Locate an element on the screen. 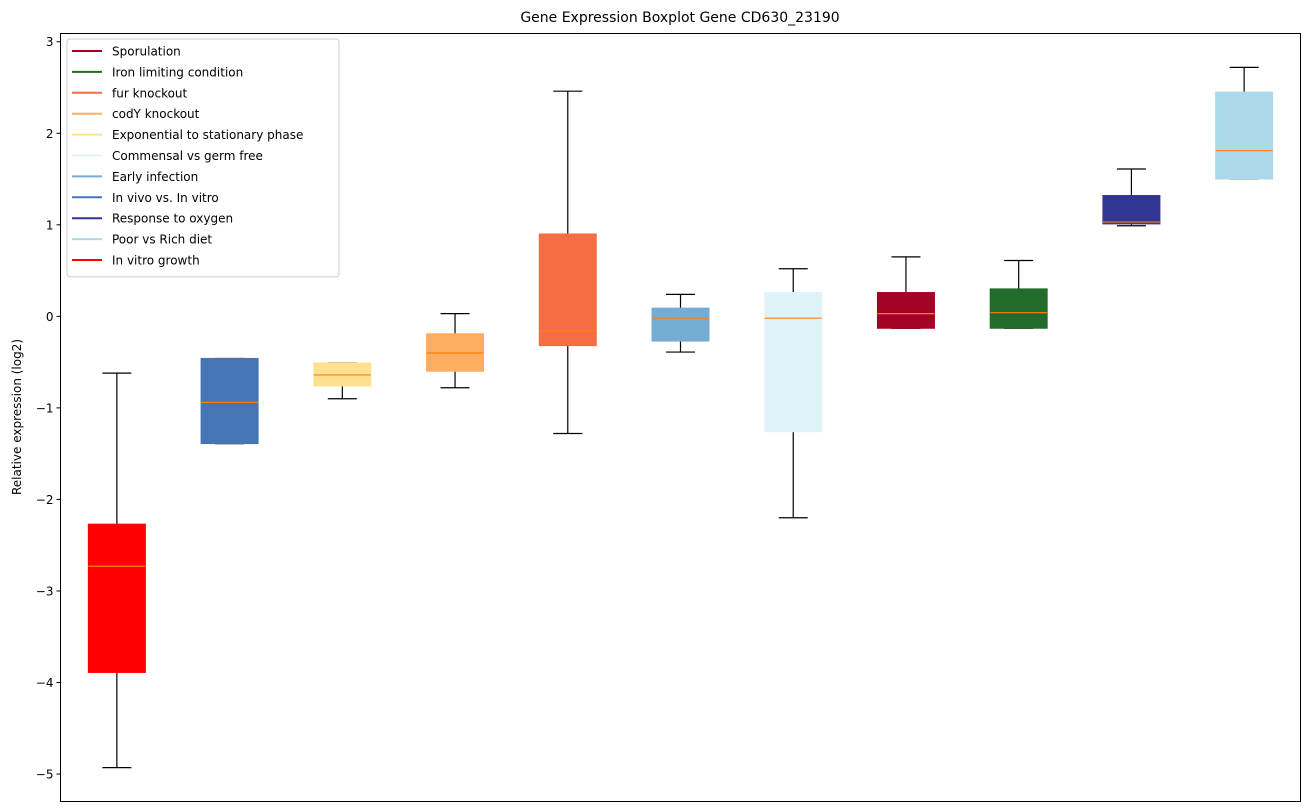 This screenshot has width=1309, height=812. chart-title: Gene Expression Boxplot Gene CD630_23190 is located at coordinates (679, 18).